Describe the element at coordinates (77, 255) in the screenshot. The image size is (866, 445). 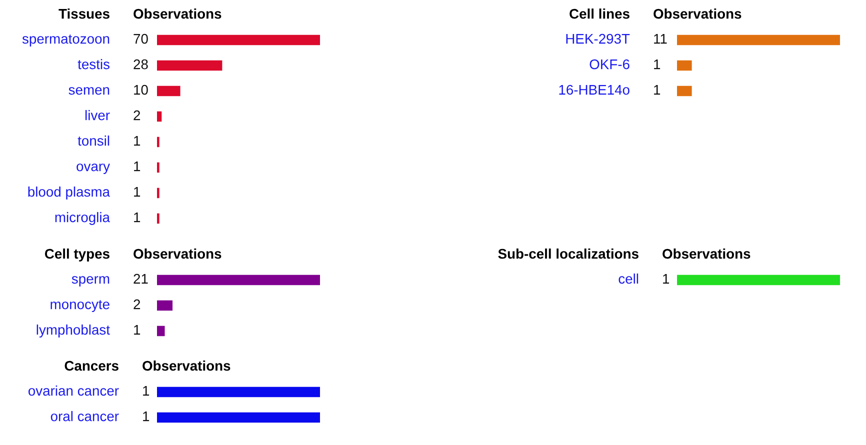
I see `y-axis-title: Cell types` at that location.